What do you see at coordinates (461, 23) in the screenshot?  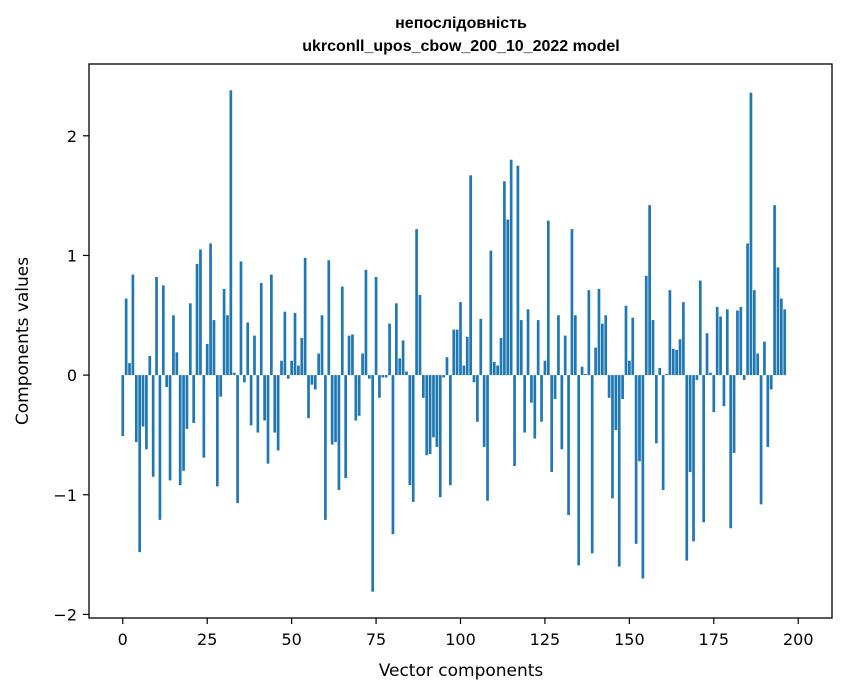 I see `chart-title: непослідовність` at bounding box center [461, 23].